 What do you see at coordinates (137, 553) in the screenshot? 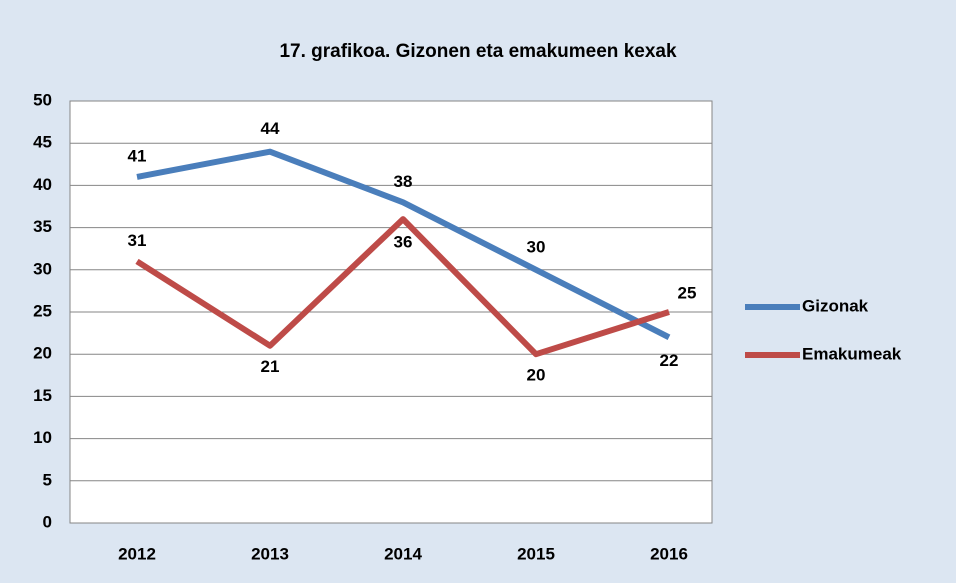
I see `x-tick-label: 2012` at bounding box center [137, 553].